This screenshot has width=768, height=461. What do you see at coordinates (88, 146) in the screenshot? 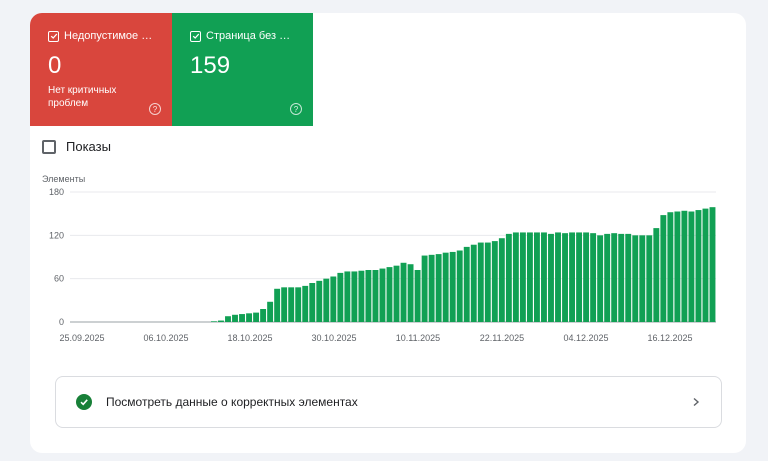
I see `impressions-label: Показы` at bounding box center [88, 146].